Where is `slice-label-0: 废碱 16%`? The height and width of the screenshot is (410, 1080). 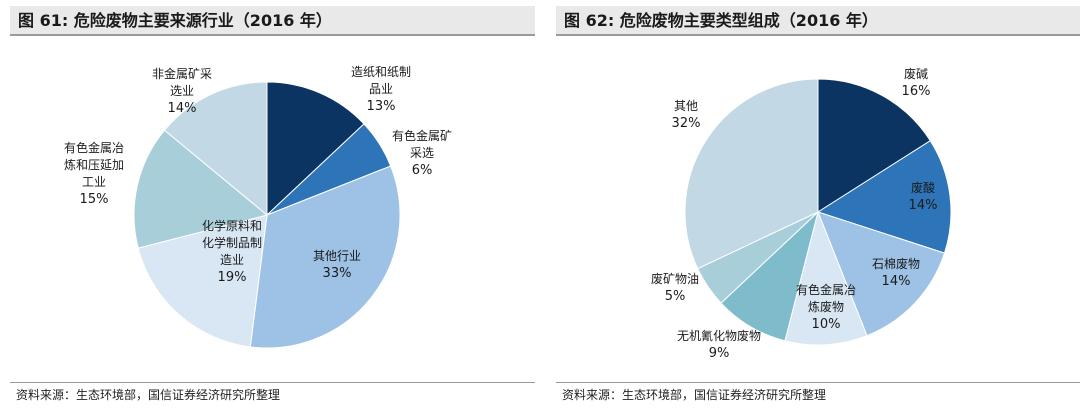 slice-label-0: 废碱 16% is located at coordinates (916, 82).